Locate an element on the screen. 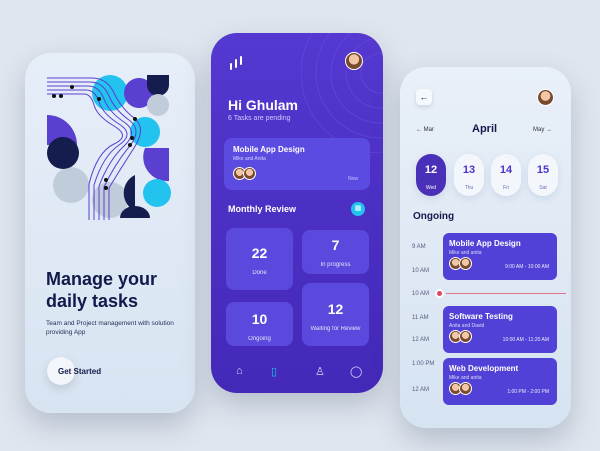  greeting: Hi Ghulam is located at coordinates (263, 105).